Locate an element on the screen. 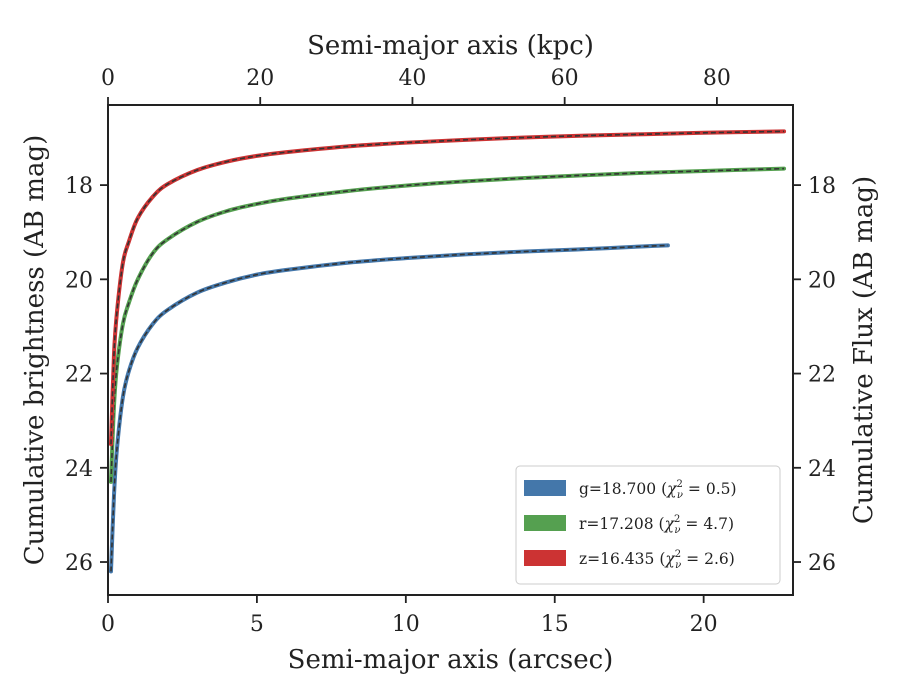  y-tick-label-3: 24 is located at coordinates (79, 469).